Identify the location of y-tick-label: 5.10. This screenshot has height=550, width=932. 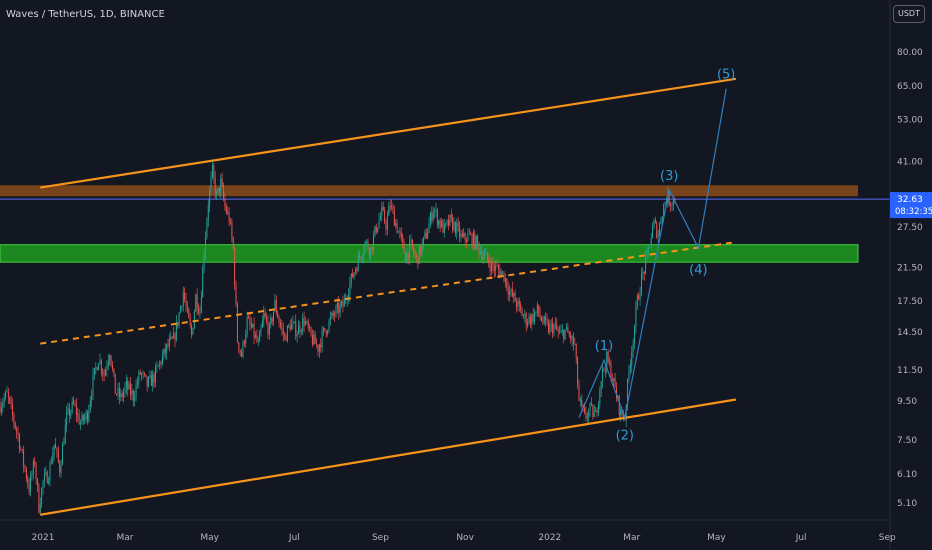
(907, 504).